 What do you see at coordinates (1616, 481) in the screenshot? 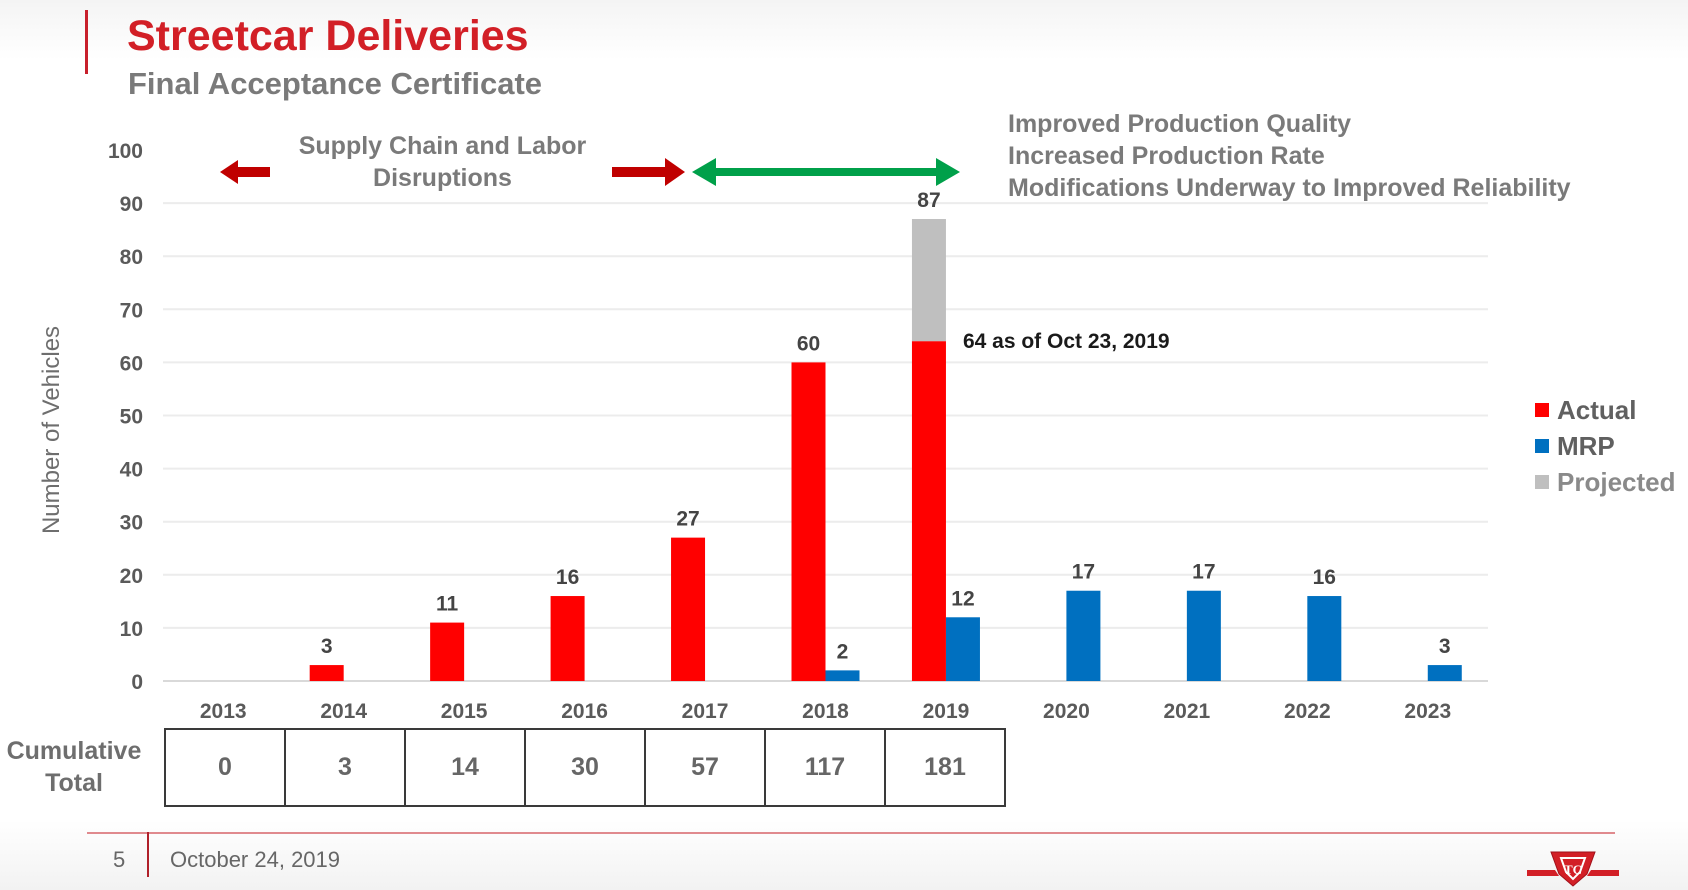
I see `legend-label: Projected` at bounding box center [1616, 481].